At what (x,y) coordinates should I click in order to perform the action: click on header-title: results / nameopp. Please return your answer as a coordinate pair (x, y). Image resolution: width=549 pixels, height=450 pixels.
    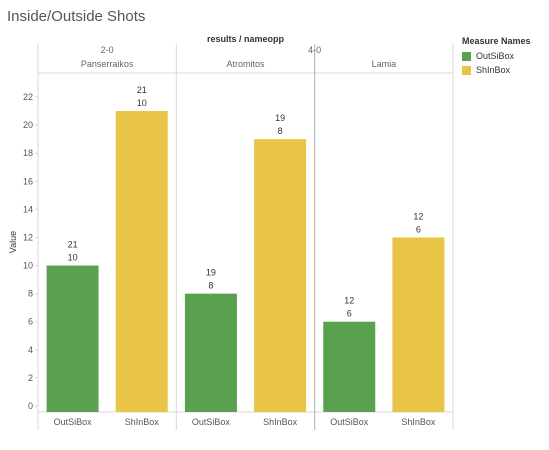
    Looking at the image, I should click on (246, 39).